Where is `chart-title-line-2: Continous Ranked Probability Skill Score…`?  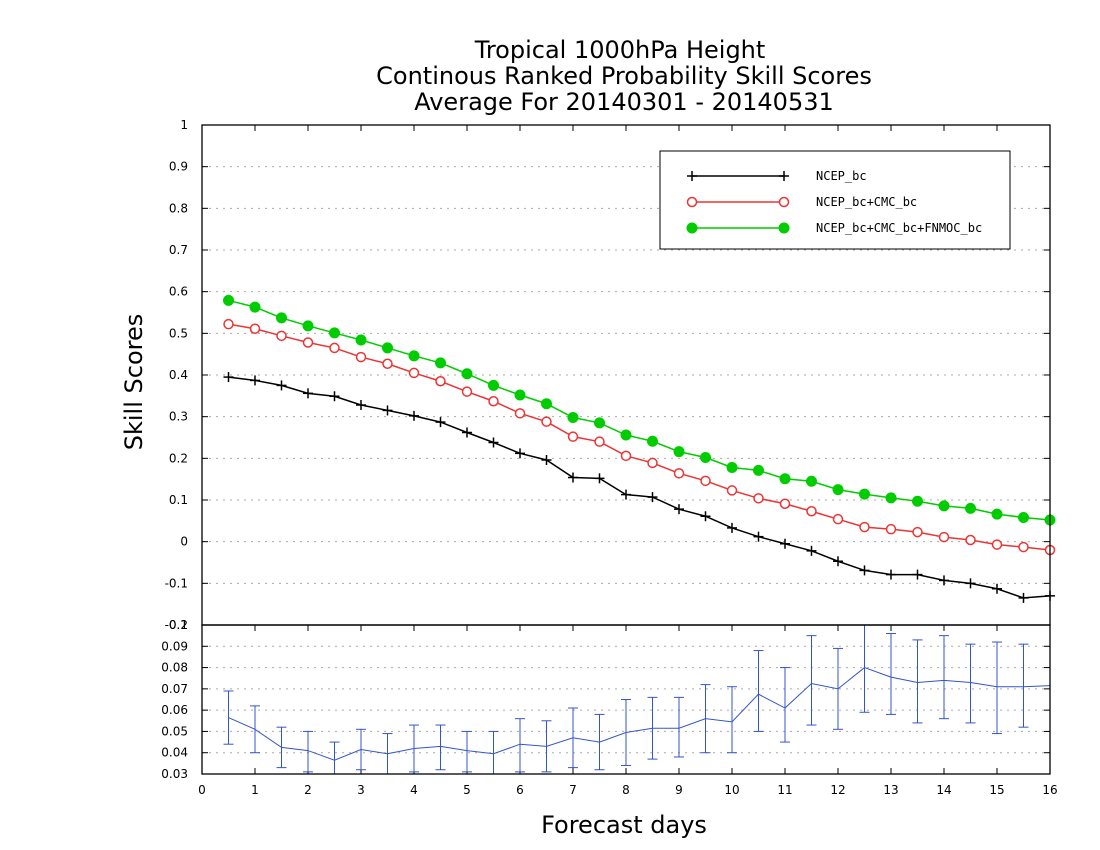
chart-title-line-2: Continous Ranked Probability Skill Score… is located at coordinates (624, 76).